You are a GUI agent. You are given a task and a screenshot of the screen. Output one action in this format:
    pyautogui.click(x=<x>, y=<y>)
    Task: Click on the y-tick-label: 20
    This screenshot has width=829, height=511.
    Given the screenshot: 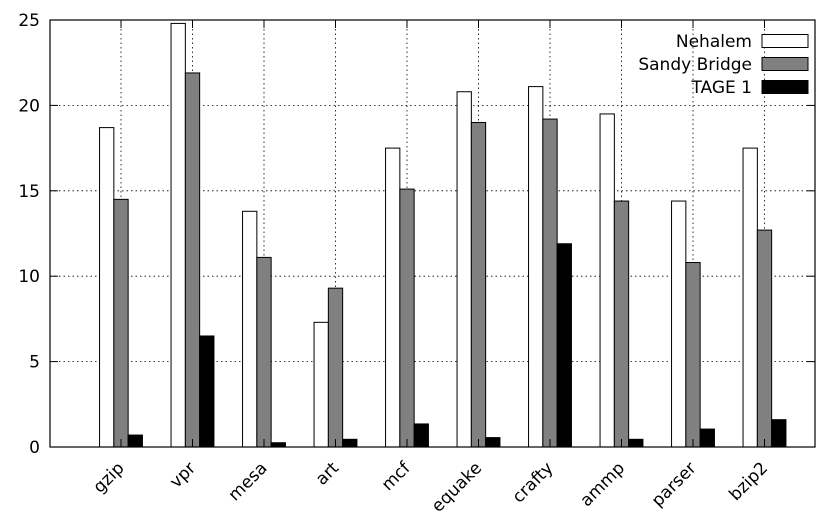 What is the action you would take?
    pyautogui.click(x=29, y=106)
    